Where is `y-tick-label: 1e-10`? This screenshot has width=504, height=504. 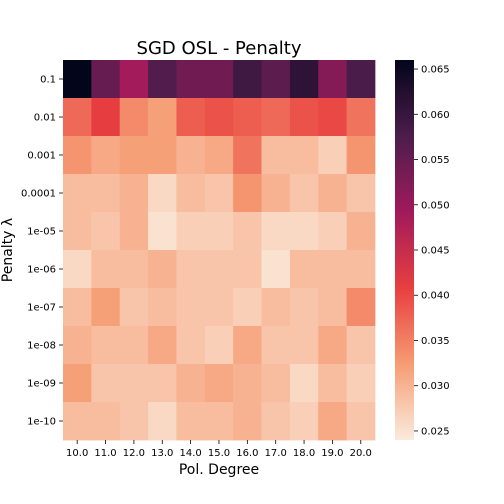
y-tick-label: 1e-10 is located at coordinates (41, 422).